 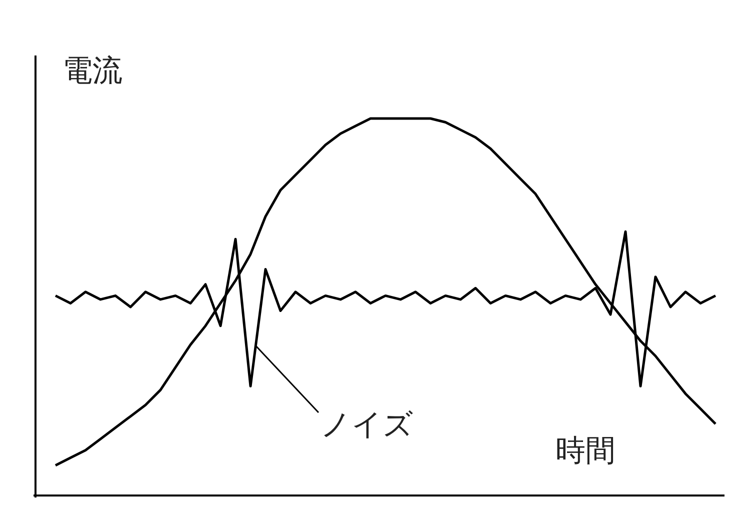 What do you see at coordinates (367, 425) in the screenshot?
I see `annotation: ノイズ` at bounding box center [367, 425].